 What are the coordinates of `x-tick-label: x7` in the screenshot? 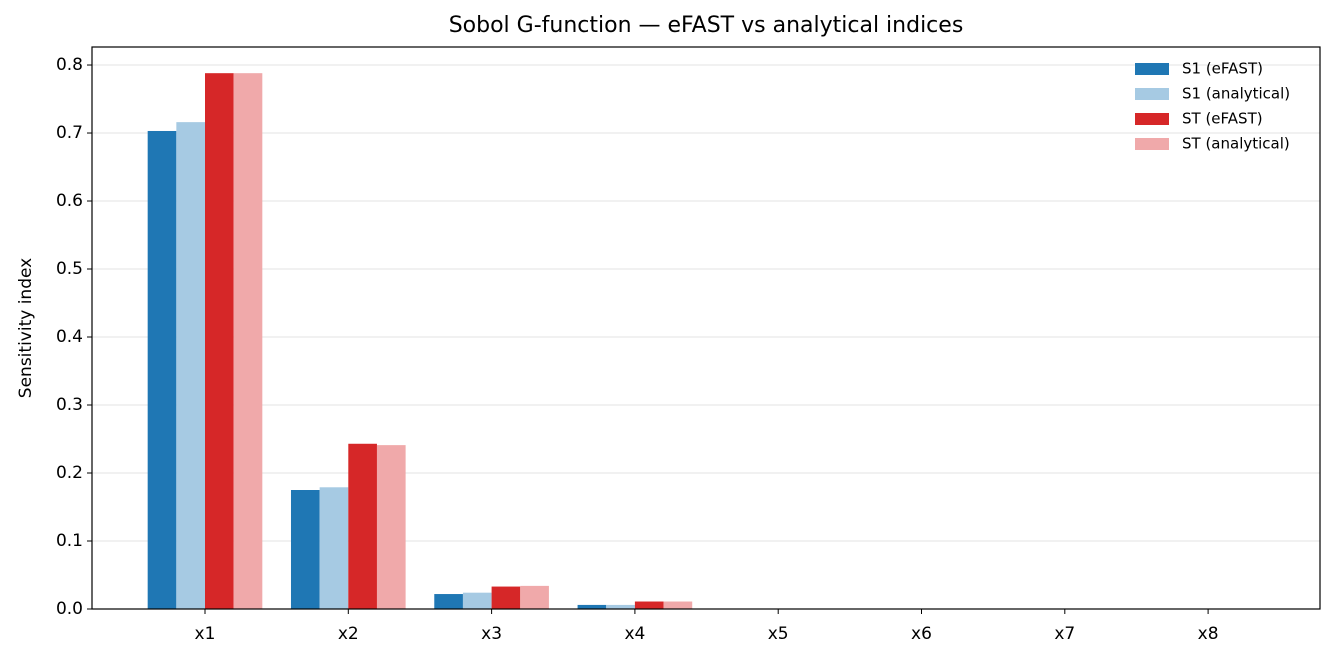 It's located at (1064, 634).